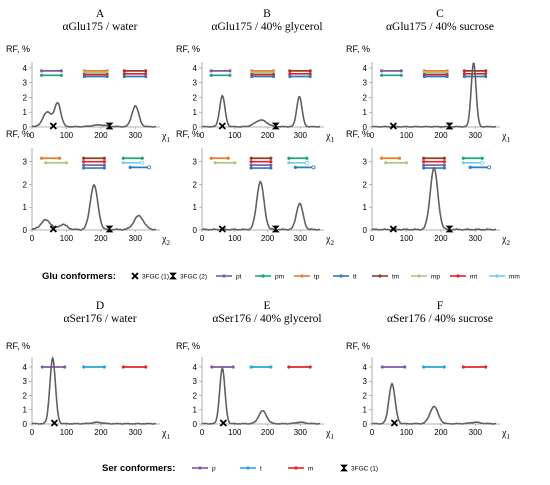 The height and width of the screenshot is (485, 550). What do you see at coordinates (173, 276) in the screenshot?
I see `legend-fgc2-icon` at bounding box center [173, 276].